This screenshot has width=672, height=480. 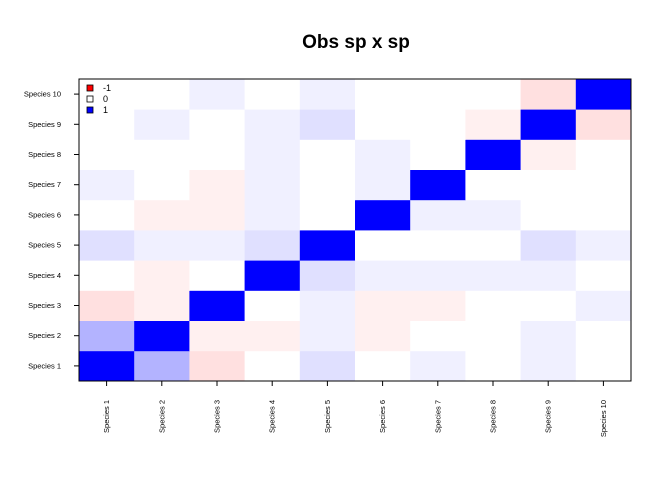 I want to click on legend-label: 0, so click(x=105, y=99).